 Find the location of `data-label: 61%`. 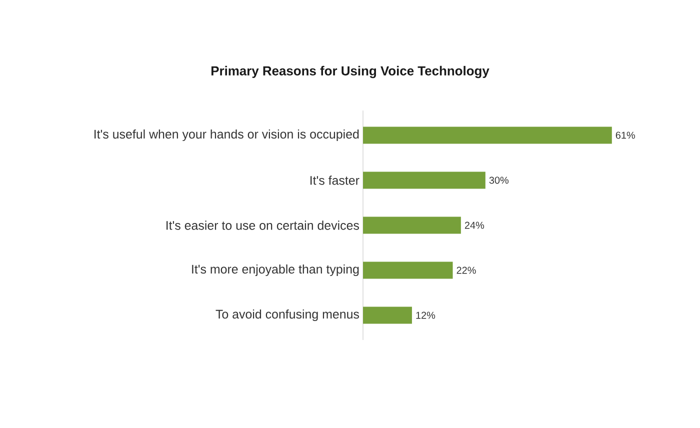

data-label: 61% is located at coordinates (625, 135).